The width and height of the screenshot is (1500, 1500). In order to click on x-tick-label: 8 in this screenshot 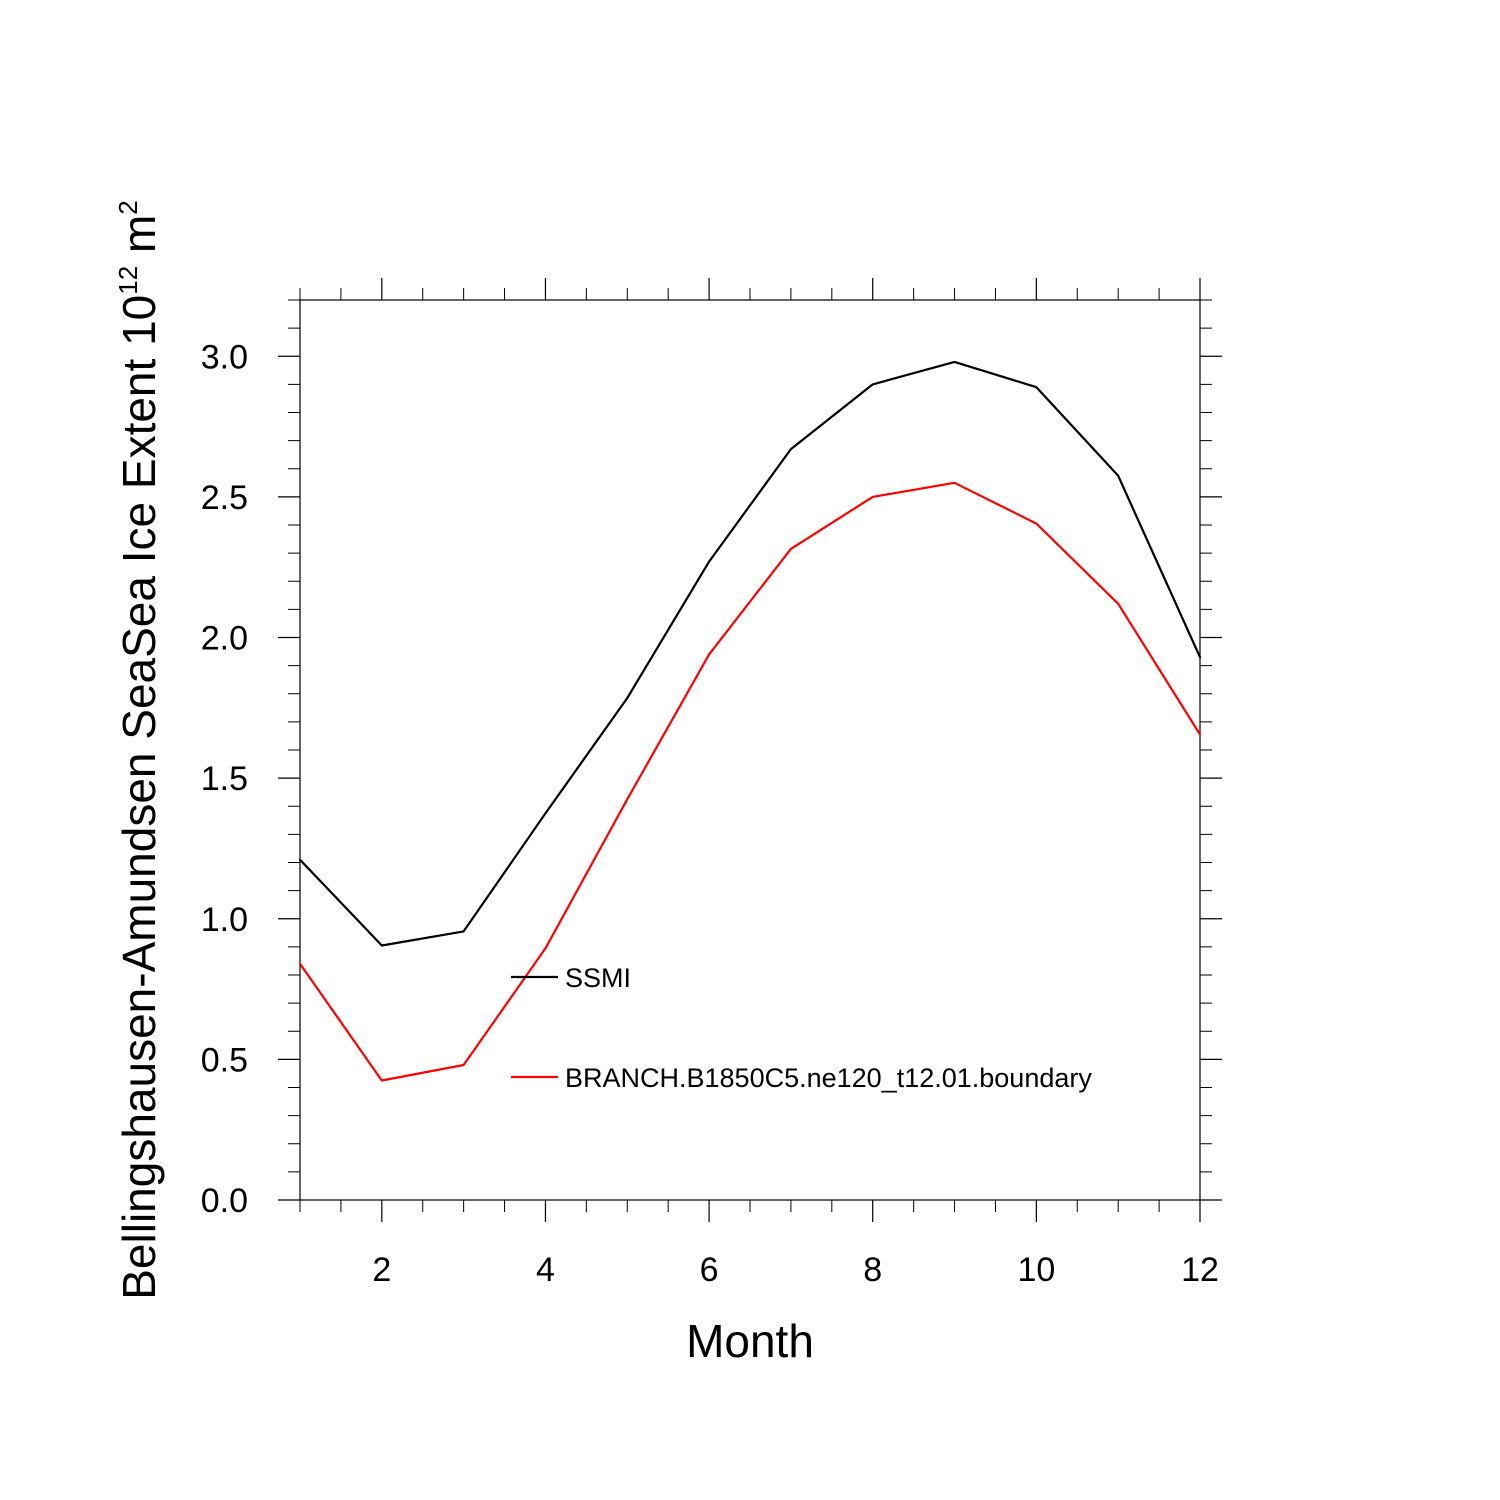, I will do `click(872, 1270)`.